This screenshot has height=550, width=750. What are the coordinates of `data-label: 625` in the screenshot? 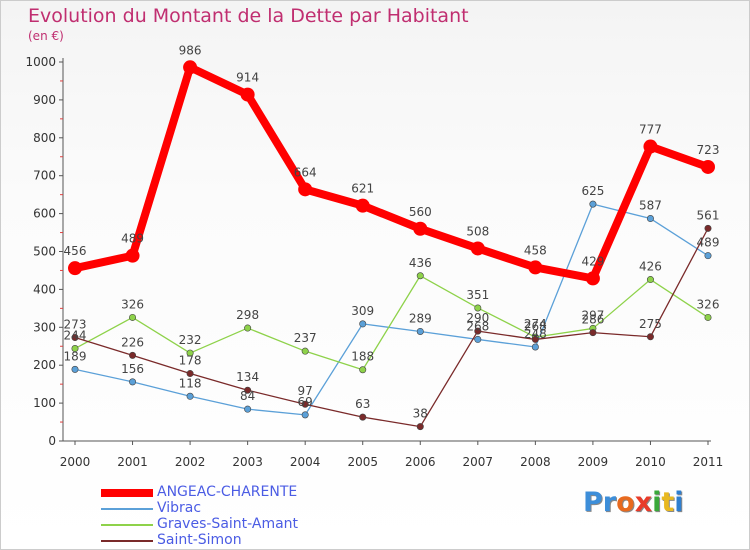 It's located at (592, 191).